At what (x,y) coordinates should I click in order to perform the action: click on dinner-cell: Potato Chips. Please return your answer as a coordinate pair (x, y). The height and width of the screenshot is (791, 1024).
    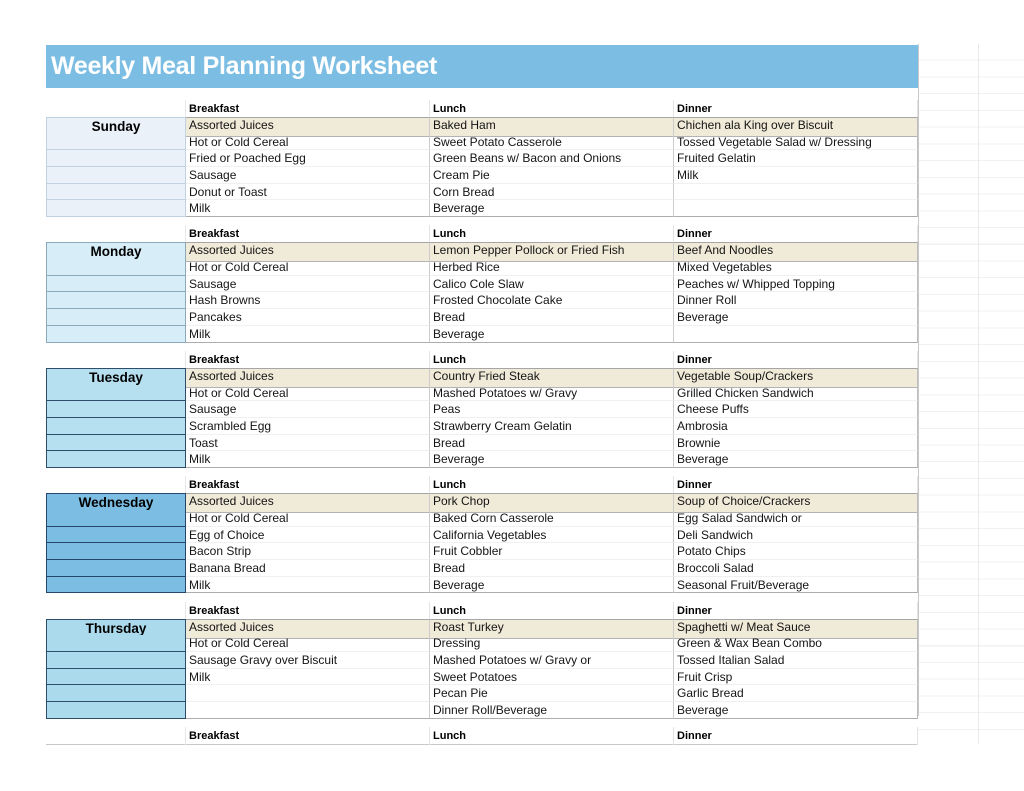
    Looking at the image, I should click on (796, 552).